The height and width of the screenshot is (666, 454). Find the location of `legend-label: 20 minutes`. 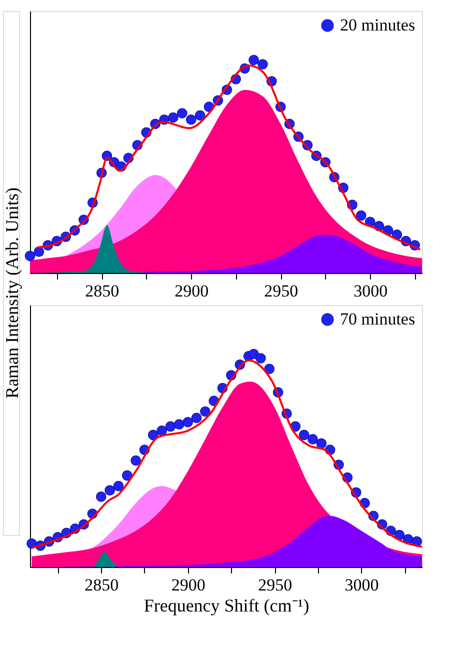

legend-label: 20 minutes is located at coordinates (378, 25).